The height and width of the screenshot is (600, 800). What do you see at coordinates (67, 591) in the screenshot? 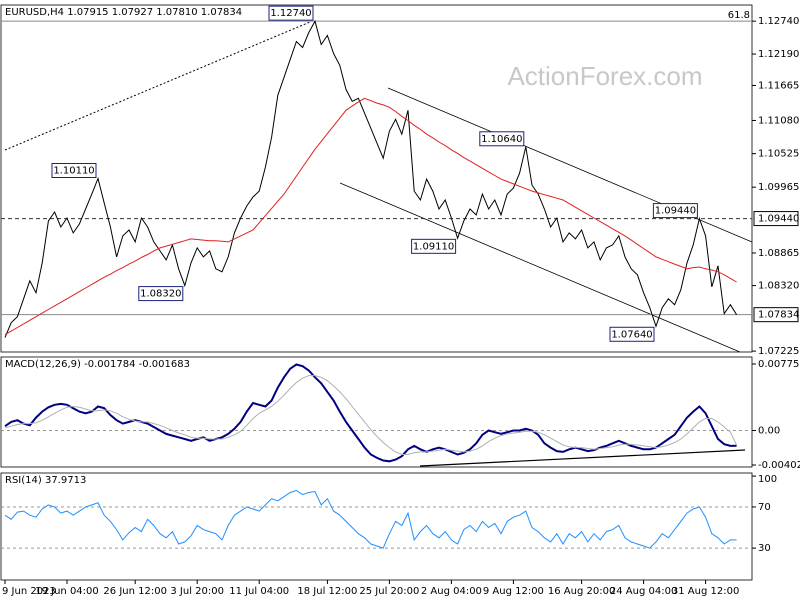
I see `x-tick-label: 19 Jun 04:00` at bounding box center [67, 591].